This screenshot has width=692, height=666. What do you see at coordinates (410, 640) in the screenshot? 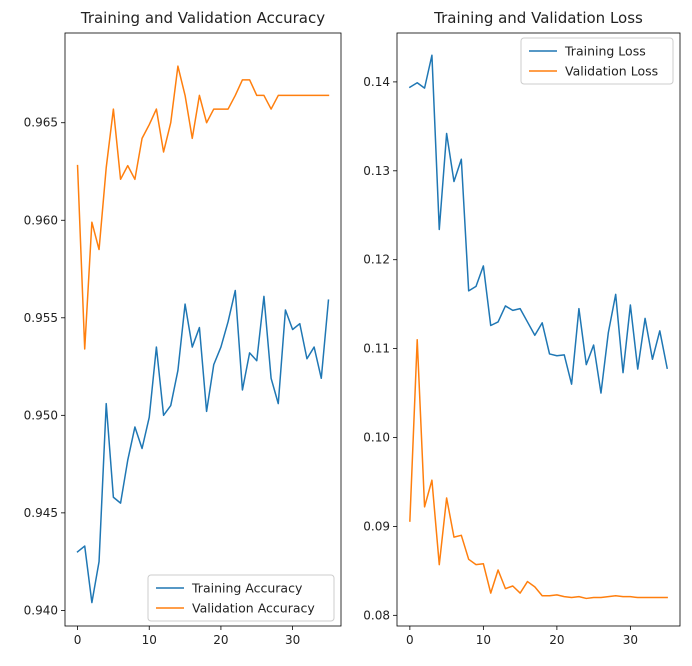
I see `loss-x-tick-label: 0` at bounding box center [410, 640].